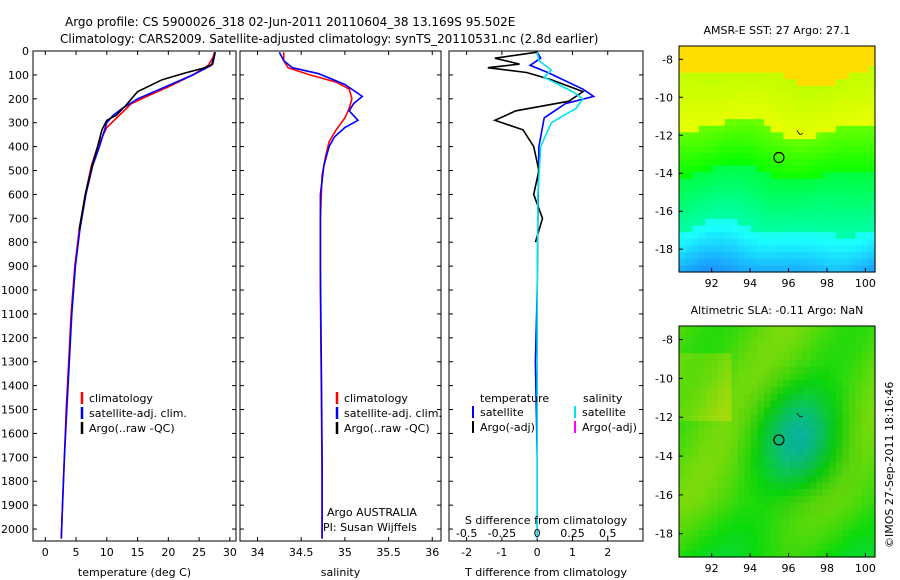 The image size is (900, 580). What do you see at coordinates (789, 568) in the screenshot?
I see `map-x-tick-label: 96` at bounding box center [789, 568].